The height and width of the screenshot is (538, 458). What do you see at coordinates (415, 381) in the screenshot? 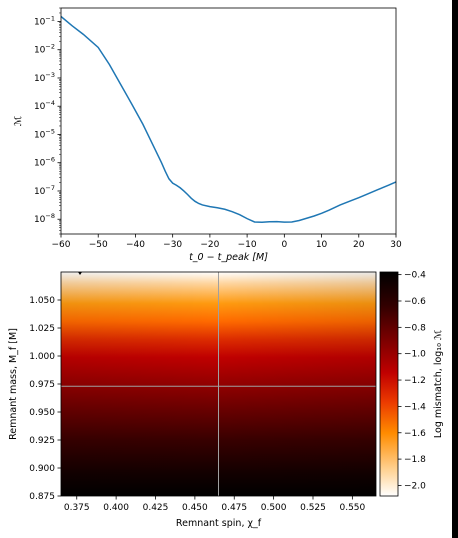
I see `colorbar-tick-label: −1.2` at bounding box center [415, 381].